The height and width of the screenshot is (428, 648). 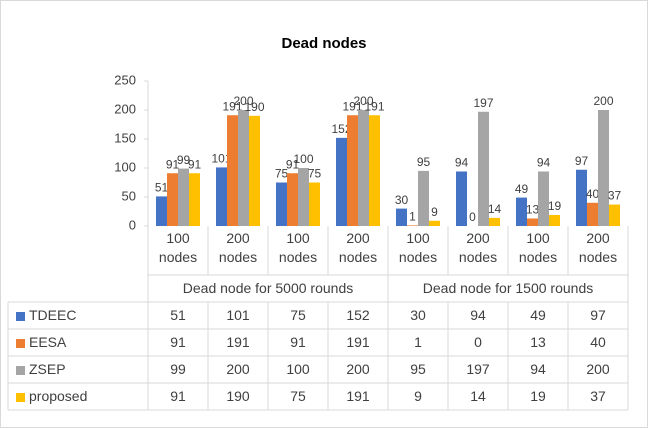 What do you see at coordinates (478, 396) in the screenshot?
I see `table-value: 14` at bounding box center [478, 396].